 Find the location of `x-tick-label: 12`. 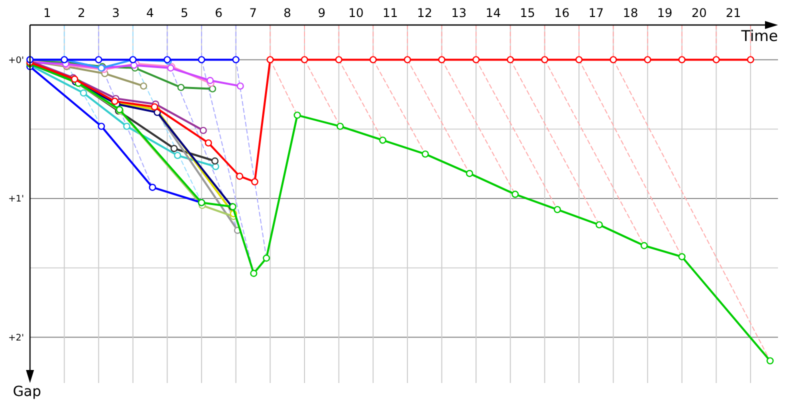

x-tick-label: 12 is located at coordinates (424, 13).